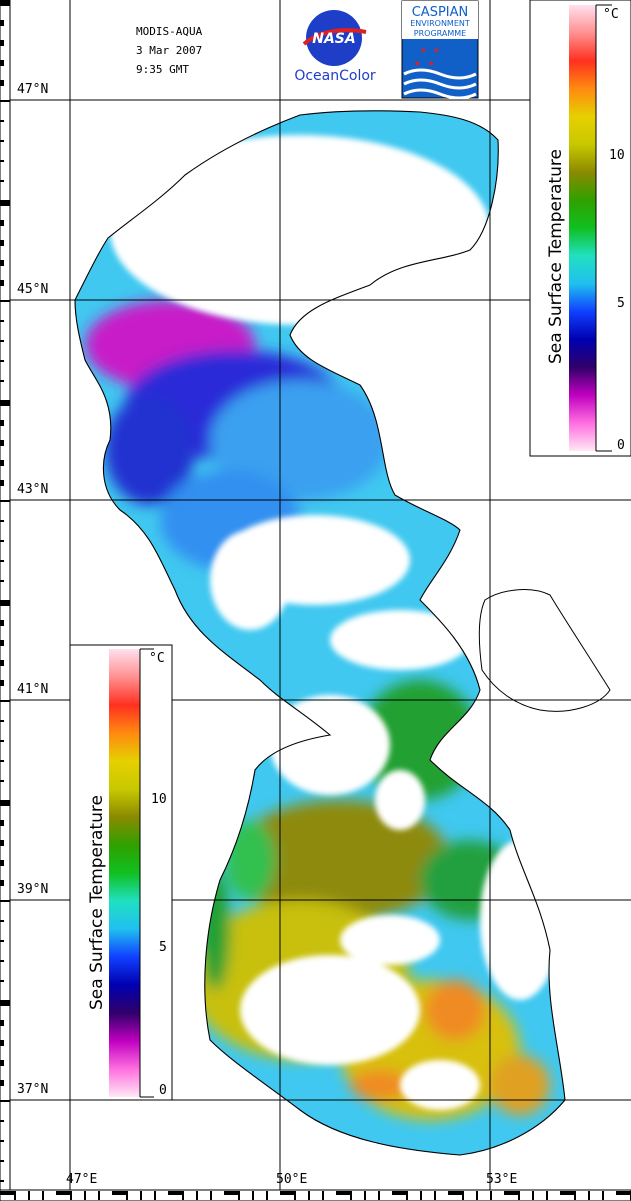 The height and width of the screenshot is (1201, 631). I want to click on colorbar-upper-tick-5: 5, so click(621, 303).